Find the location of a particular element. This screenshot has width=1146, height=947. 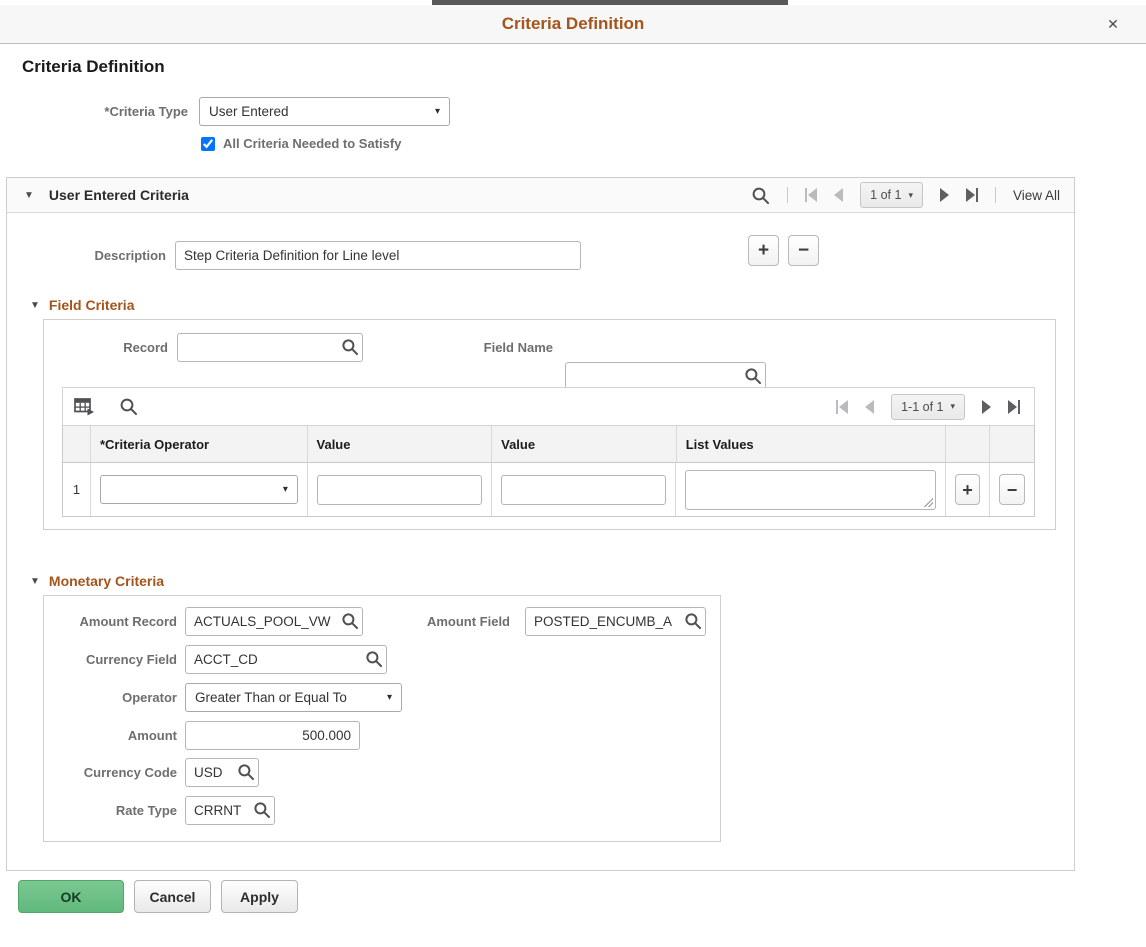

row-number: 1 is located at coordinates (77, 489).